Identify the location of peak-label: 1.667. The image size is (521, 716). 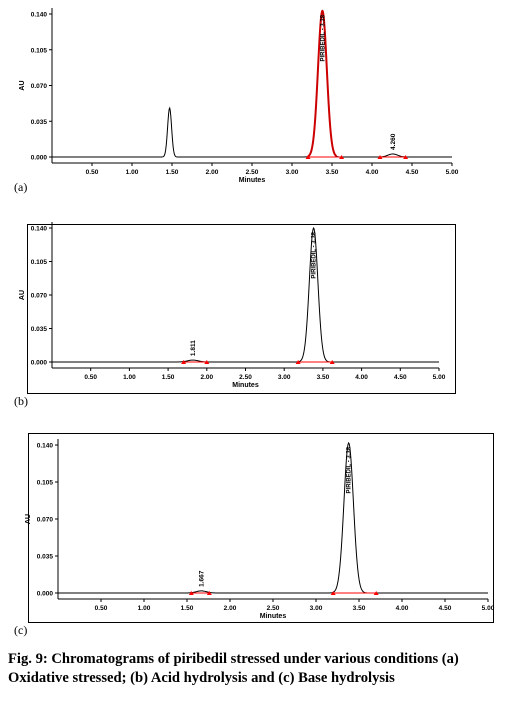
(201, 578).